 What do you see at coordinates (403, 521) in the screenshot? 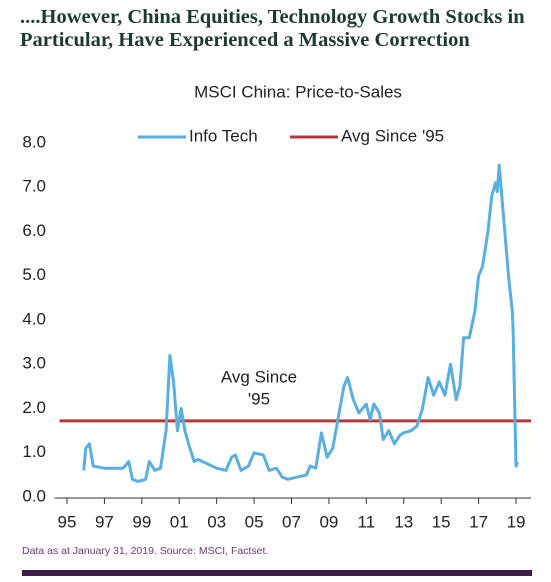
I see `x-tick-label: 13` at bounding box center [403, 521].